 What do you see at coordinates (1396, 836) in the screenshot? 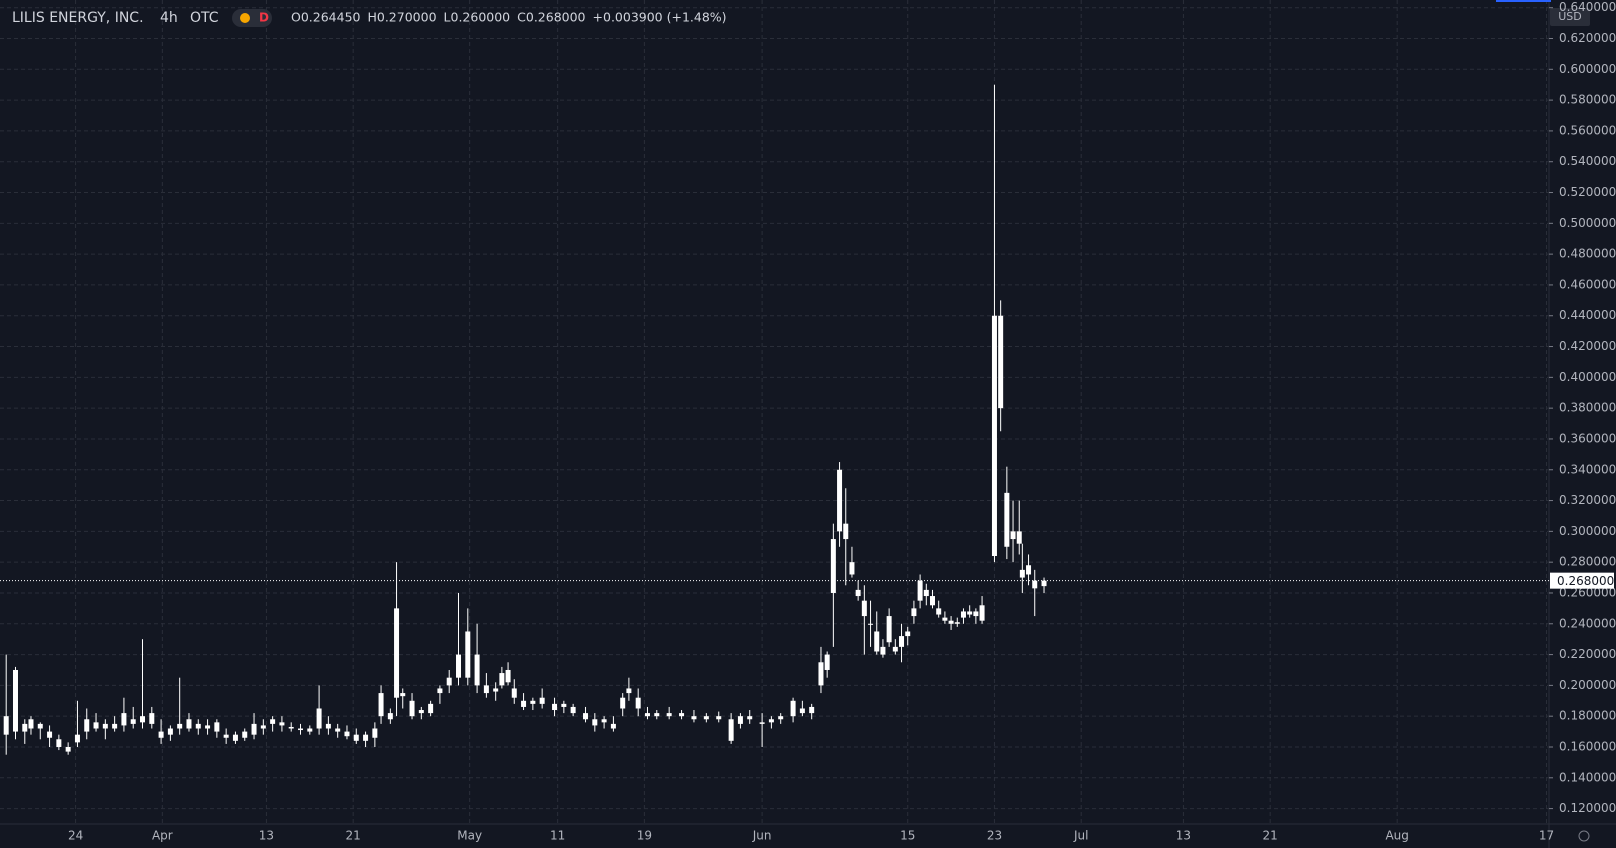
I see `x-tick-label: Aug` at bounding box center [1396, 836].